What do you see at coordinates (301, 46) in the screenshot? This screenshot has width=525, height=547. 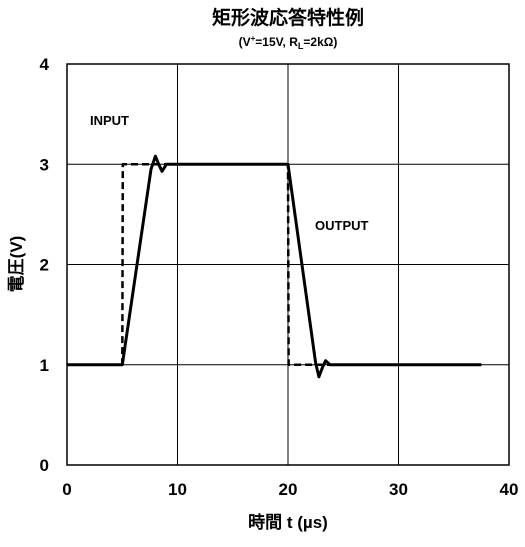 I see `subtitle-sub: L` at bounding box center [301, 46].